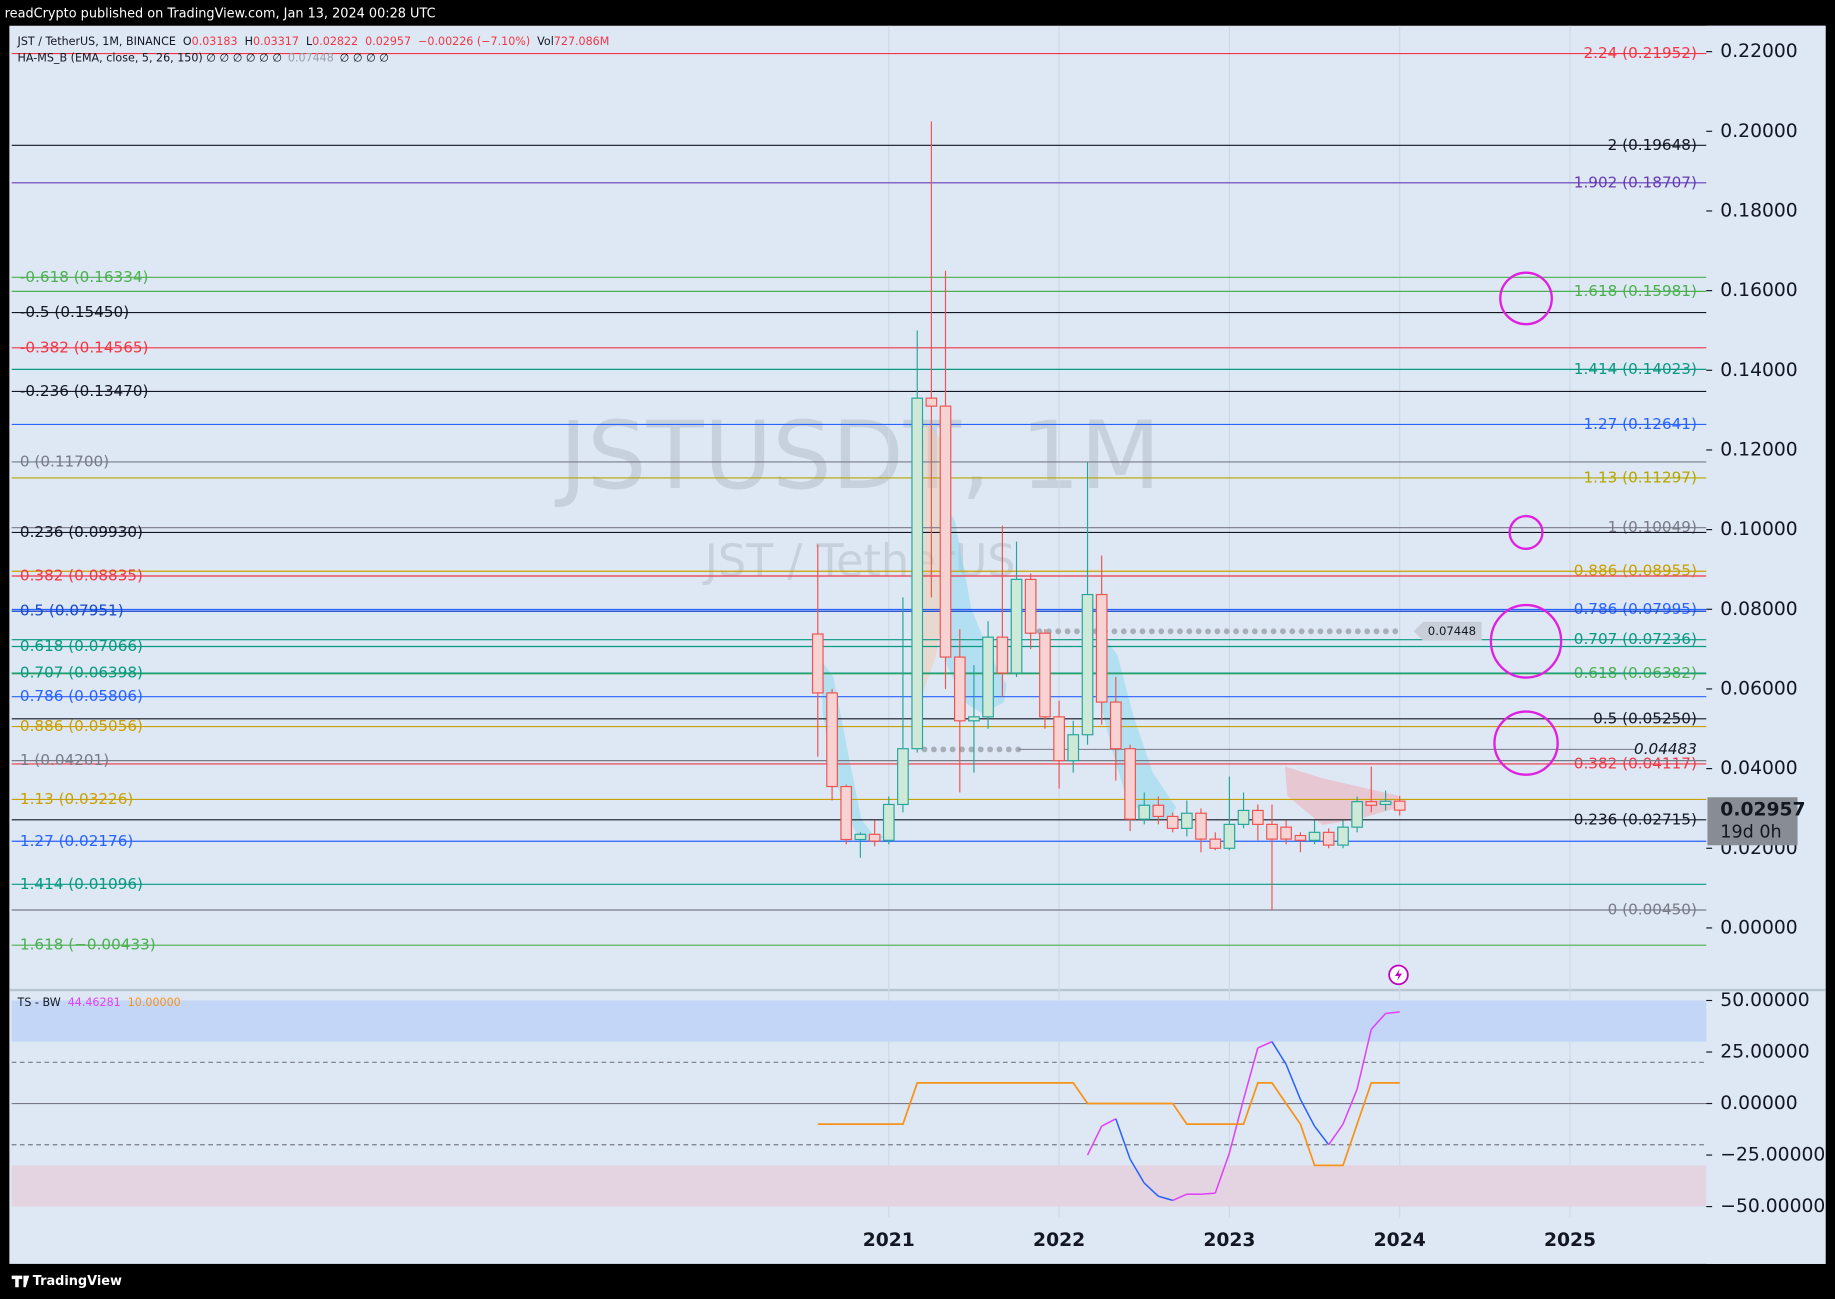  I want to click on fib-level-label: 0.236 (0.09930), so click(81, 532).